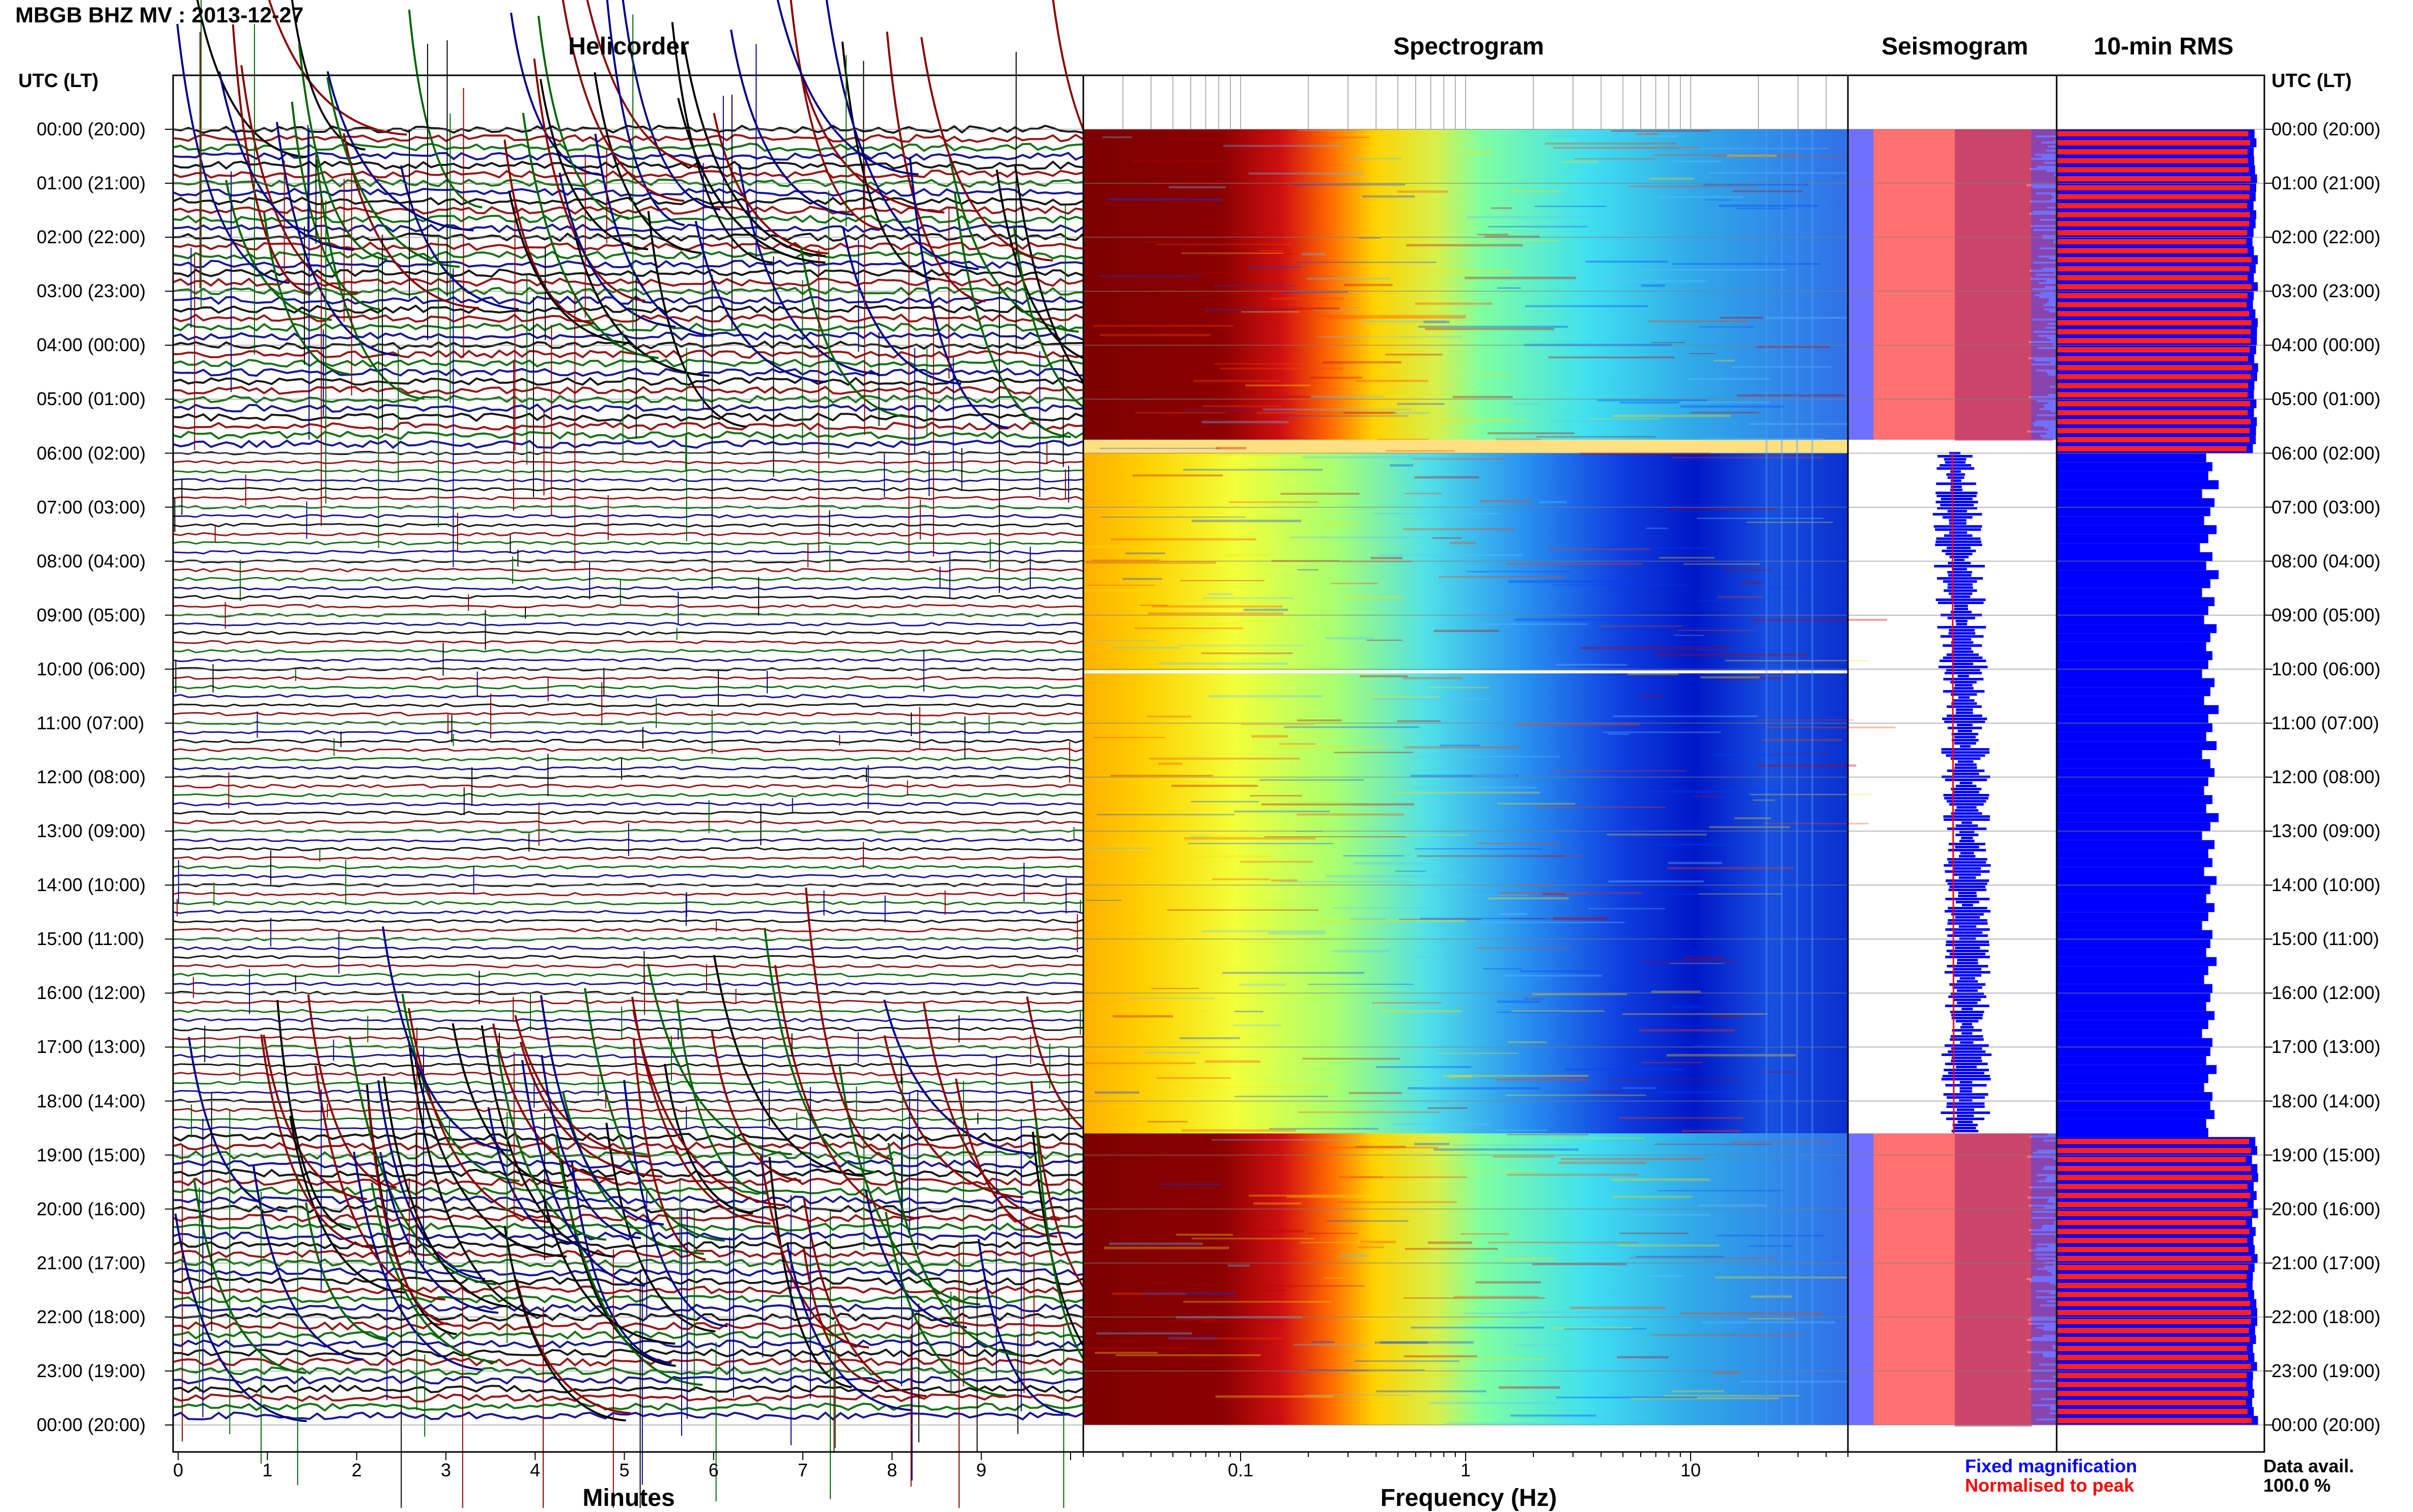 The height and width of the screenshot is (1512, 2413). Describe the element at coordinates (535, 1470) in the screenshot. I see `minutes-tick-label: 4` at that location.